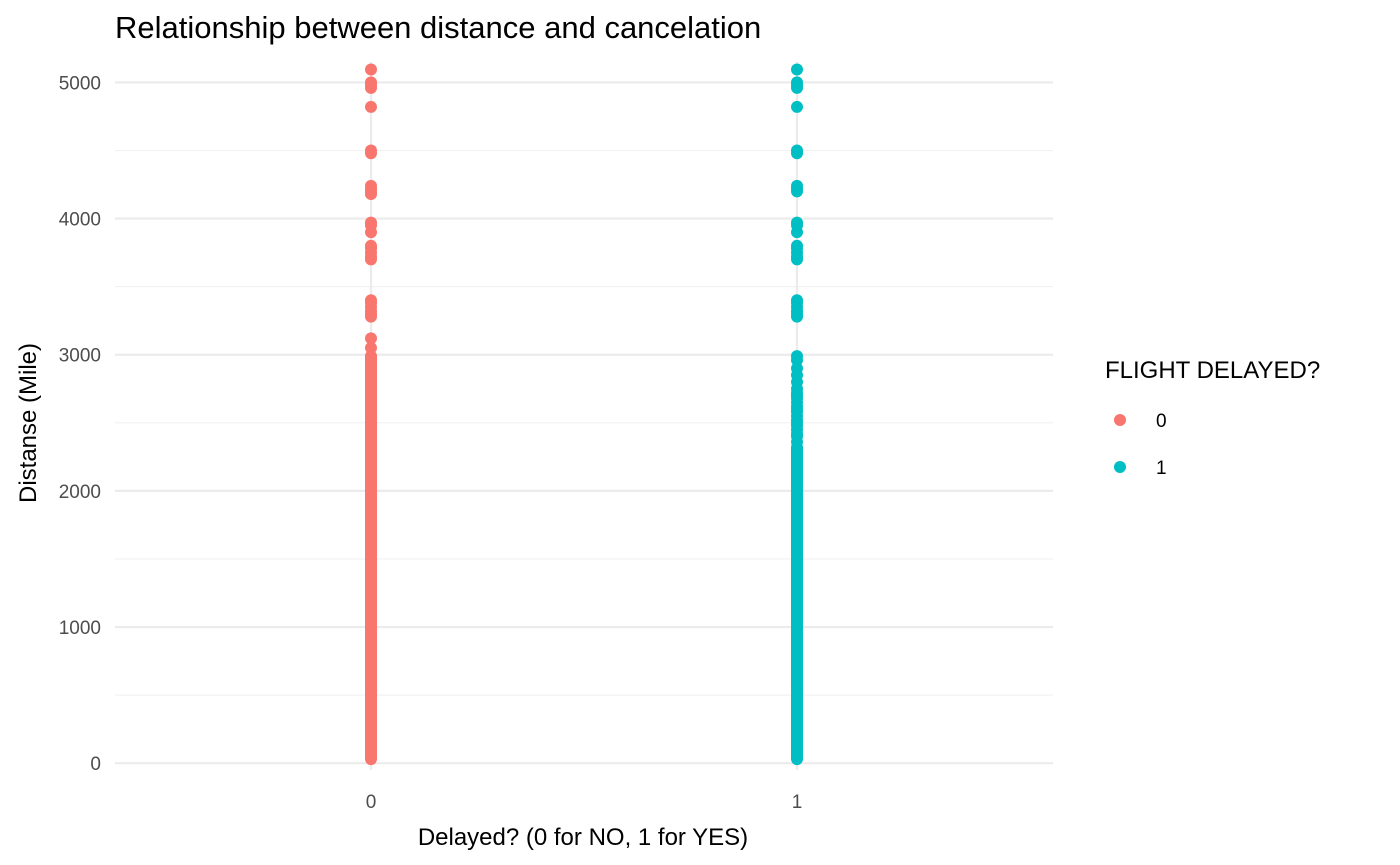 The height and width of the screenshot is (865, 1400). What do you see at coordinates (1140, 445) in the screenshot?
I see `legend-entries: 01` at bounding box center [1140, 445].